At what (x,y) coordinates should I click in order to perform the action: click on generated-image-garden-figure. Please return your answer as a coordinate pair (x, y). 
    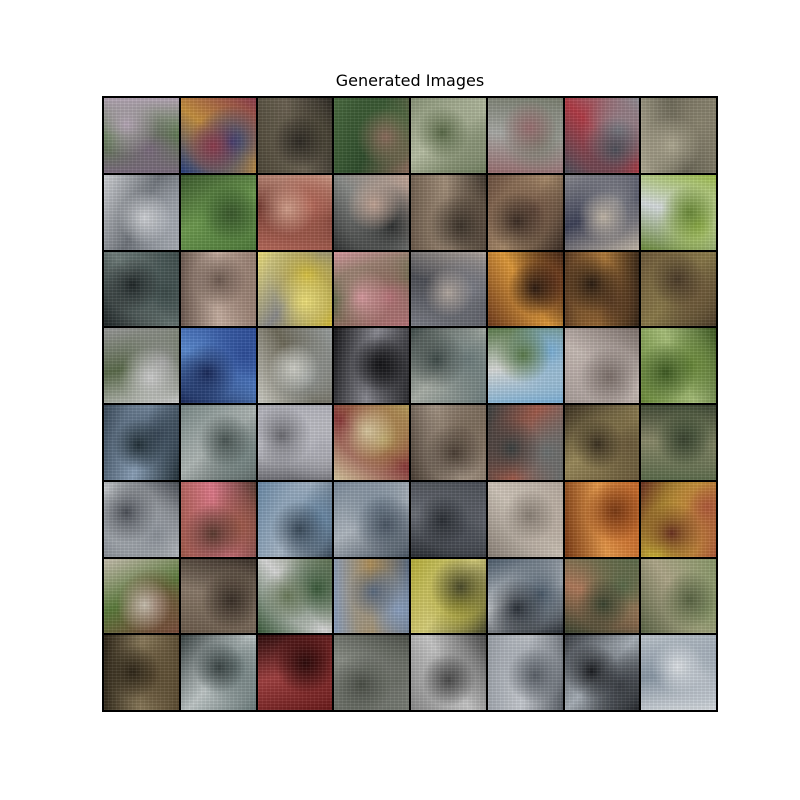
    Looking at the image, I should click on (678, 596).